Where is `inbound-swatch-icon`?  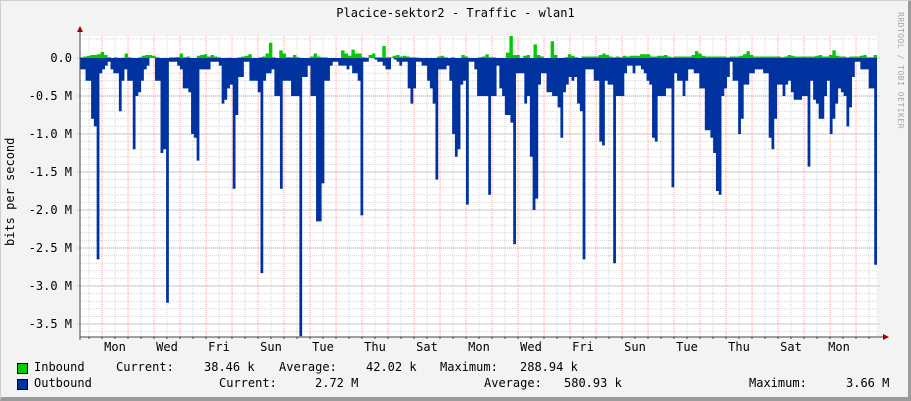
inbound-swatch-icon is located at coordinates (22, 368).